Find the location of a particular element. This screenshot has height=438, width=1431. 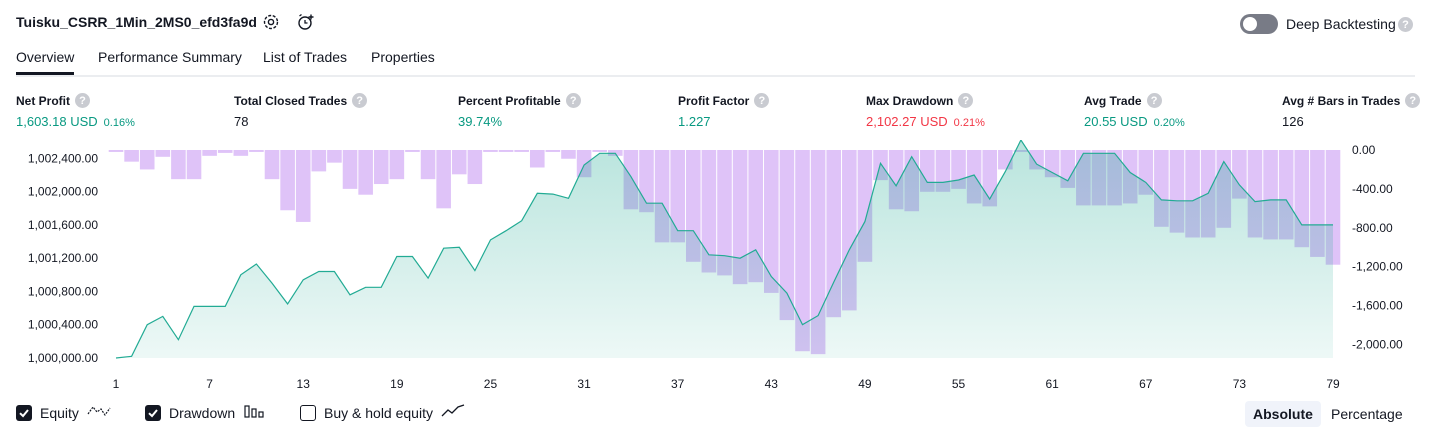

tab-performance-summary: Performance Summary is located at coordinates (170, 57).